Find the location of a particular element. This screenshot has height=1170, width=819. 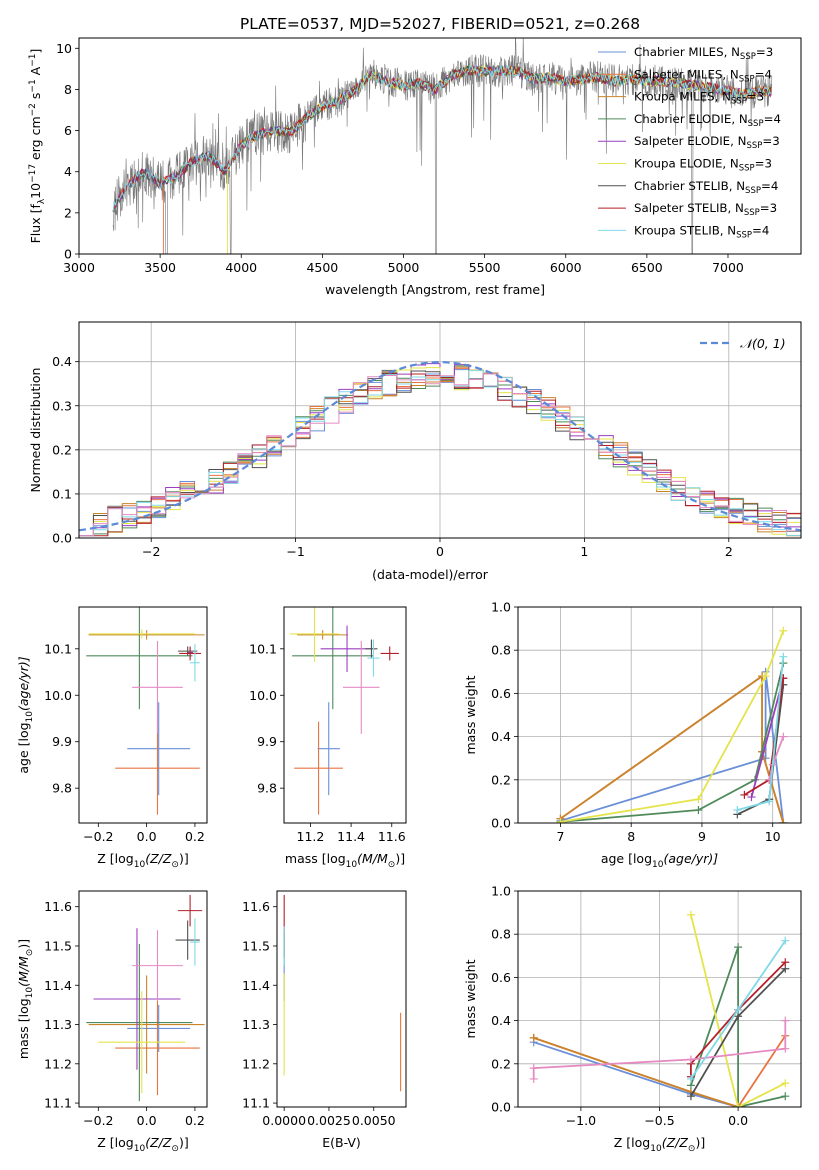

x-tick-label: 1 is located at coordinates (584, 551).